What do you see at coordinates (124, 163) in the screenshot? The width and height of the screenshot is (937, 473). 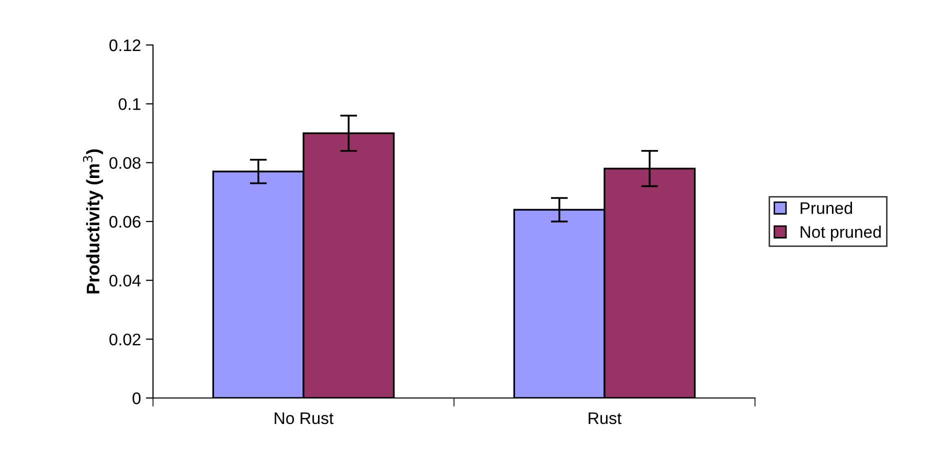 I see `y-tick-label: 0.08` at bounding box center [124, 163].